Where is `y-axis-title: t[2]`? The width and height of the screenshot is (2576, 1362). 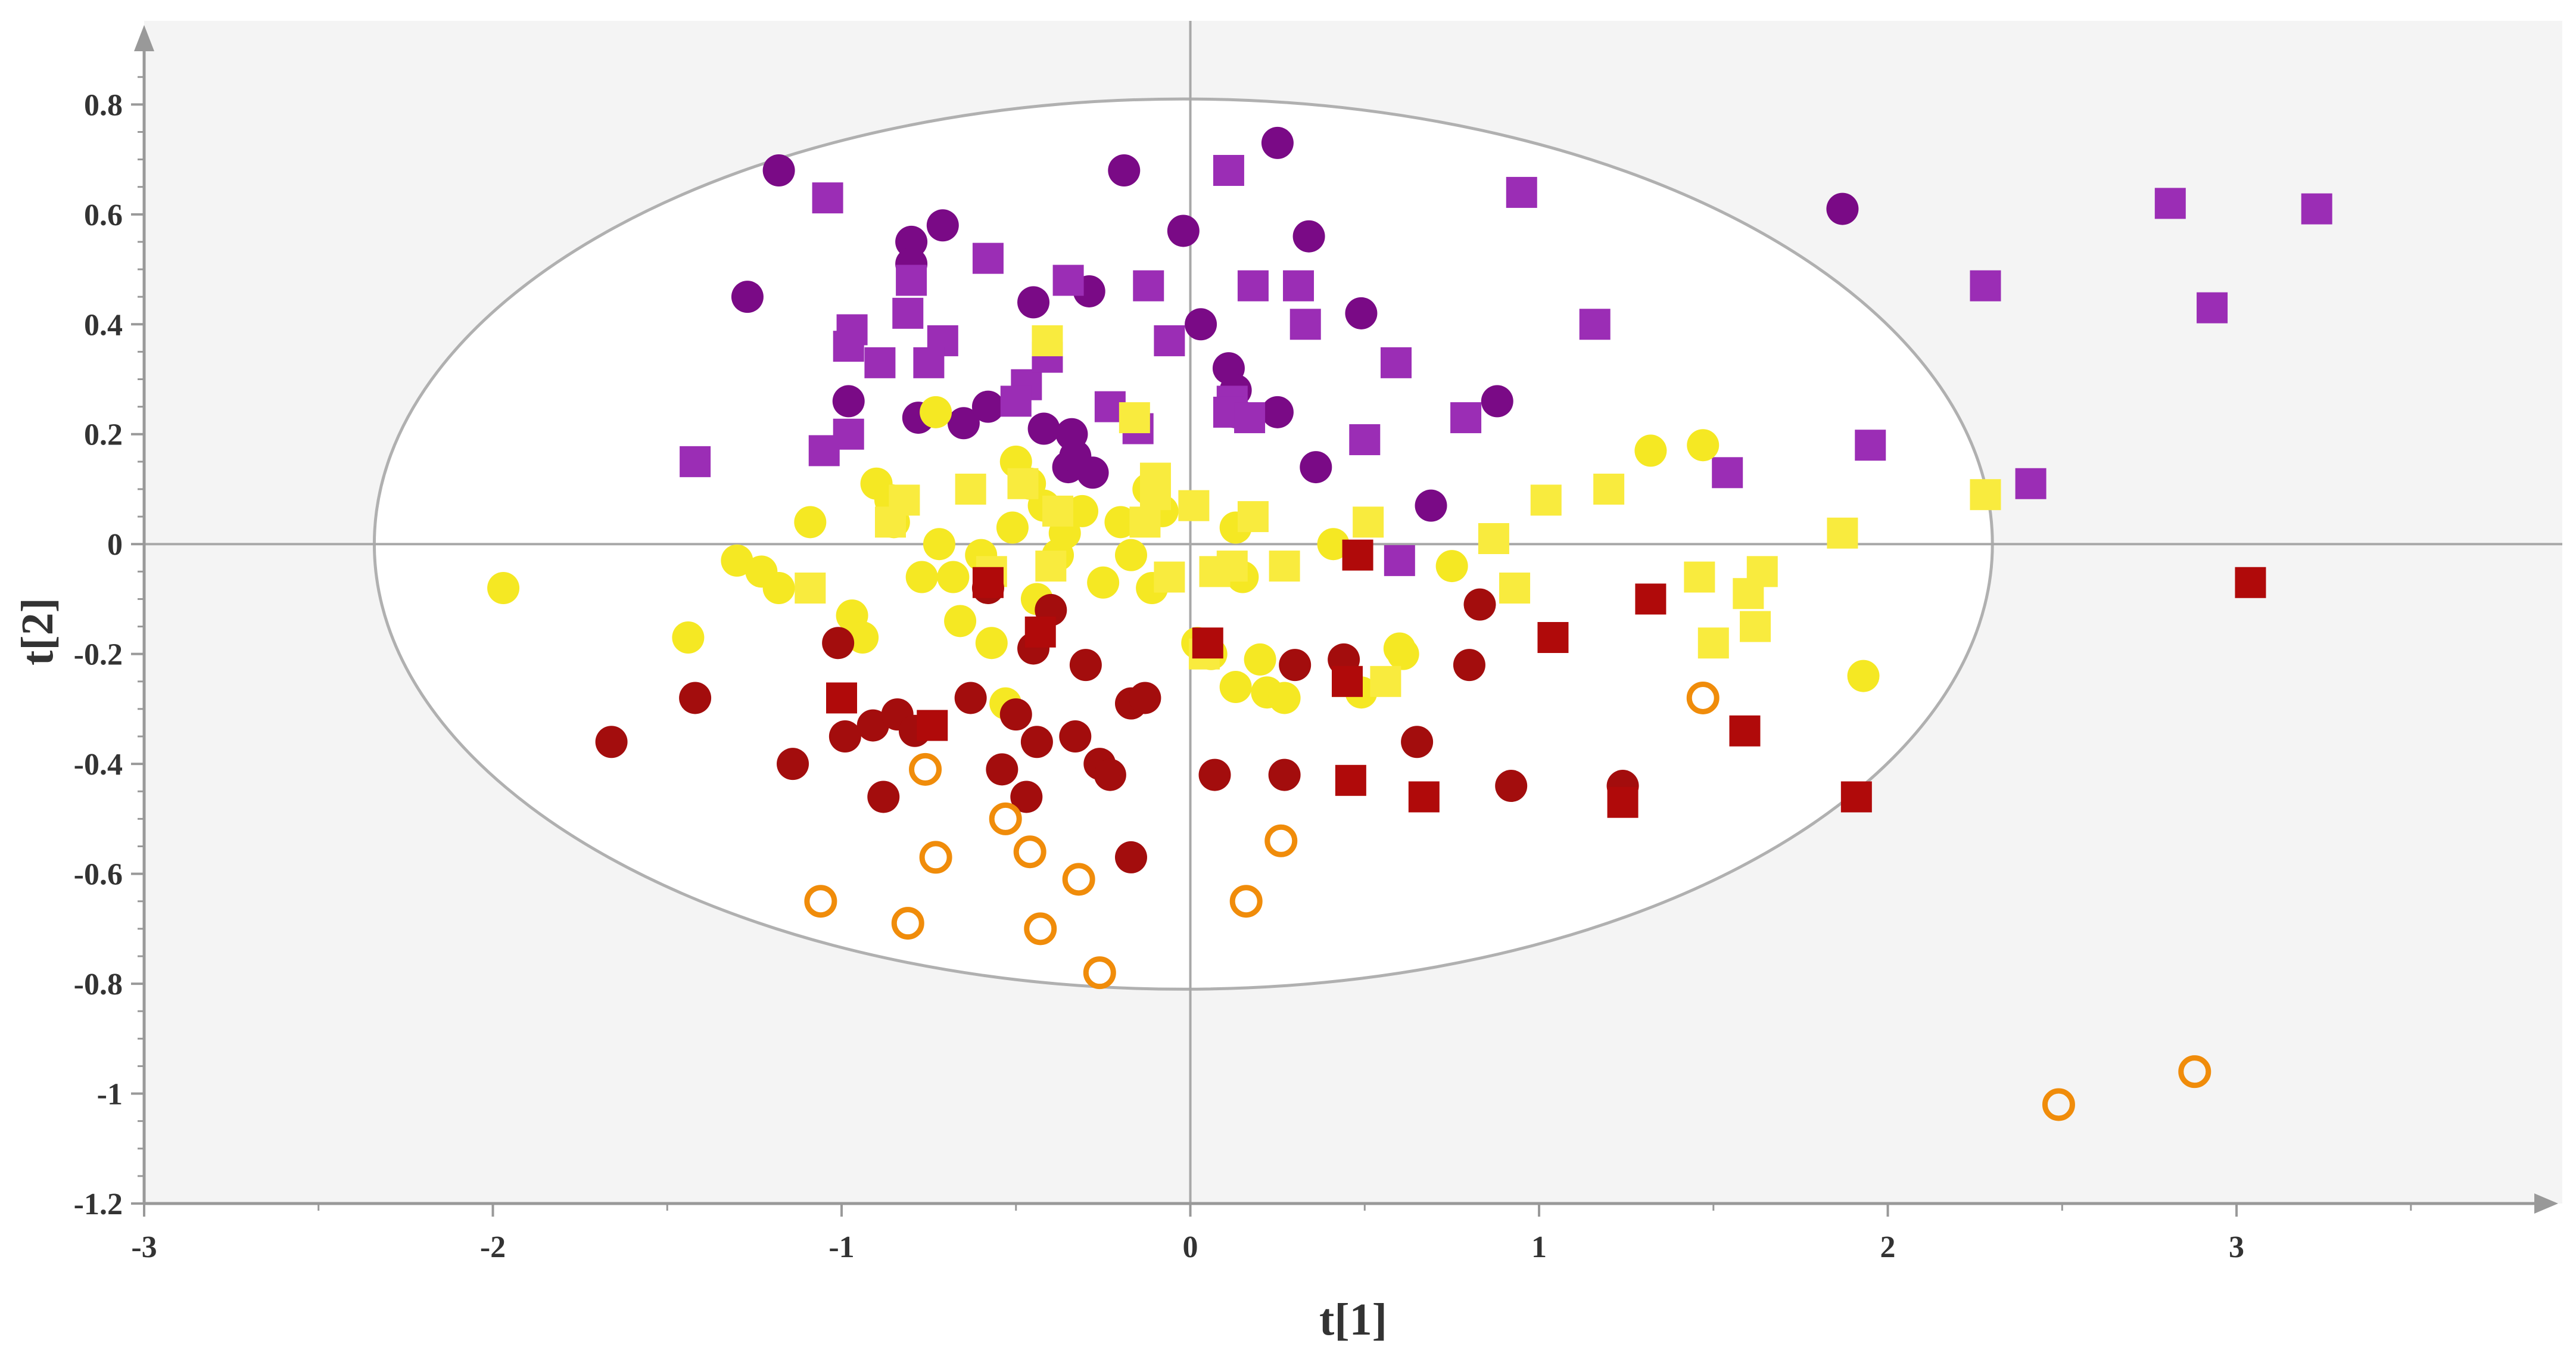 y-axis-title: t[2] is located at coordinates (38, 632).